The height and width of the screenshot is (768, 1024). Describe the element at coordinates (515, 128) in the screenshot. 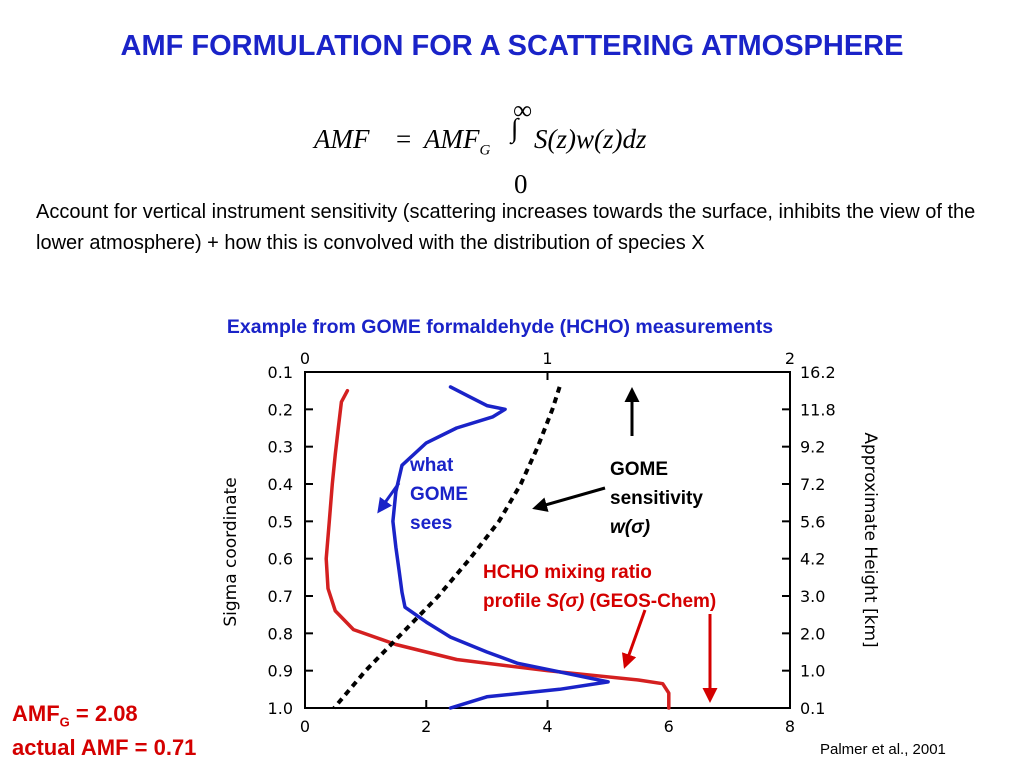

I see `integral-sign: ∫` at that location.